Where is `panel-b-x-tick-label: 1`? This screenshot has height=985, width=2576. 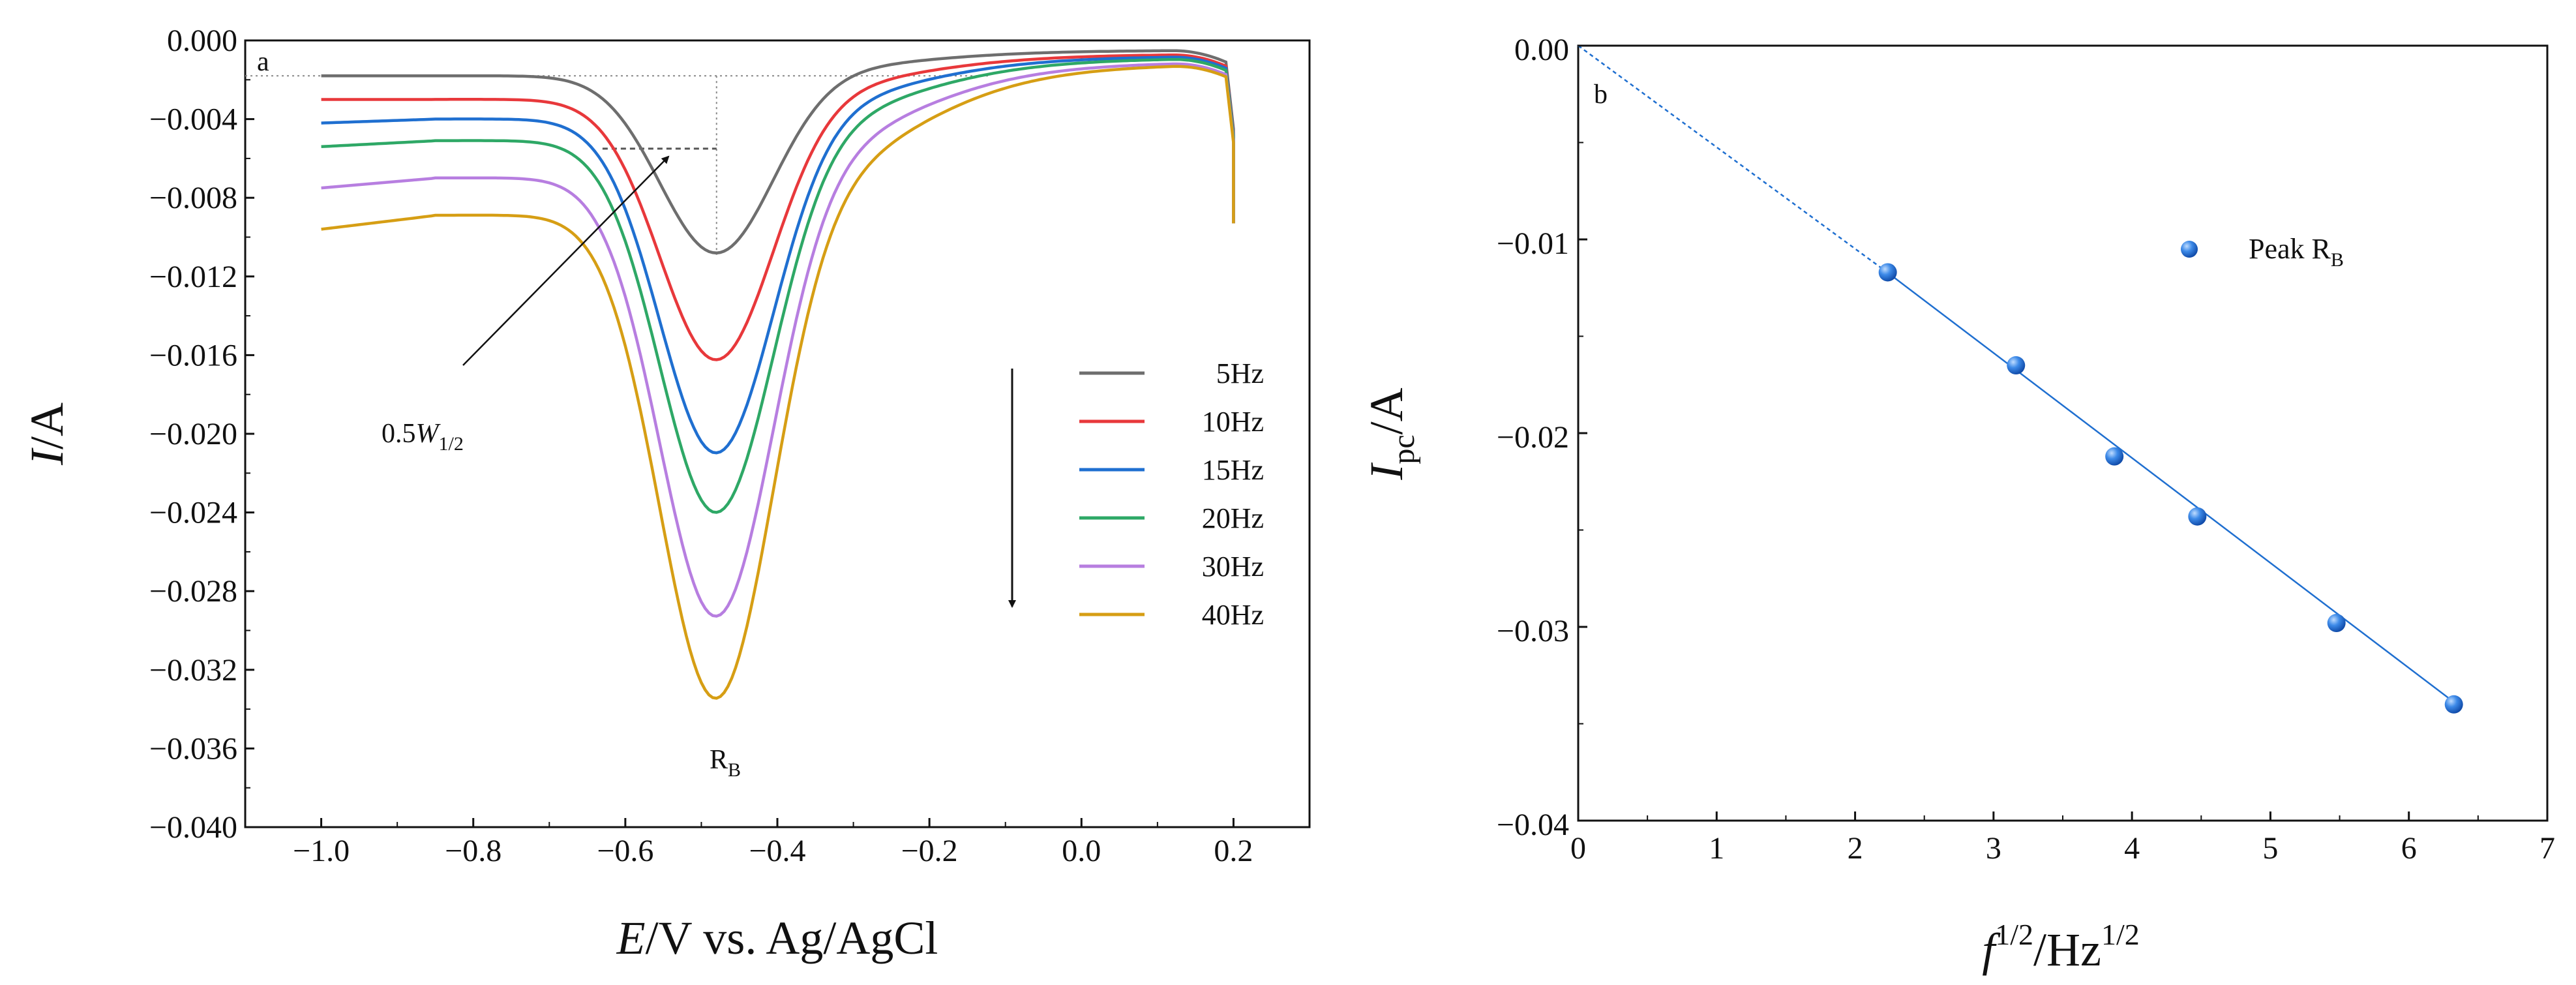
panel-b-x-tick-label: 1 is located at coordinates (1716, 848).